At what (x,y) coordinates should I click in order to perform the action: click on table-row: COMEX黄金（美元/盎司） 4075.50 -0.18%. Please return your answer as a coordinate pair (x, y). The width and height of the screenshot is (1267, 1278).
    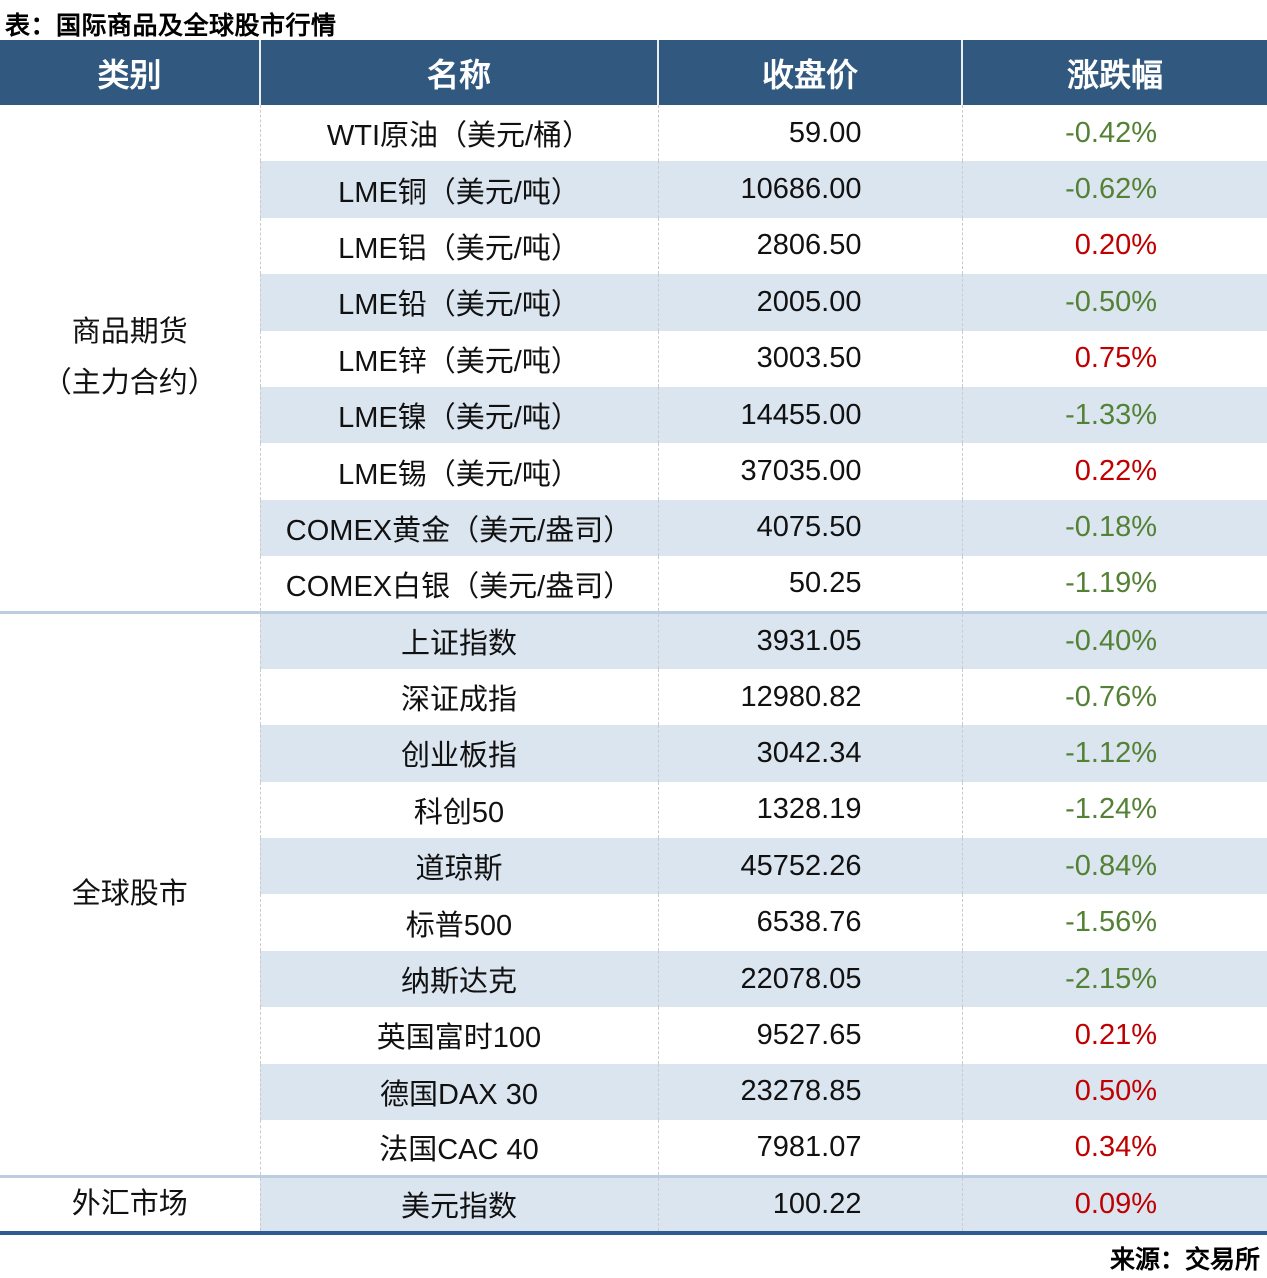
    Looking at the image, I should click on (633, 528).